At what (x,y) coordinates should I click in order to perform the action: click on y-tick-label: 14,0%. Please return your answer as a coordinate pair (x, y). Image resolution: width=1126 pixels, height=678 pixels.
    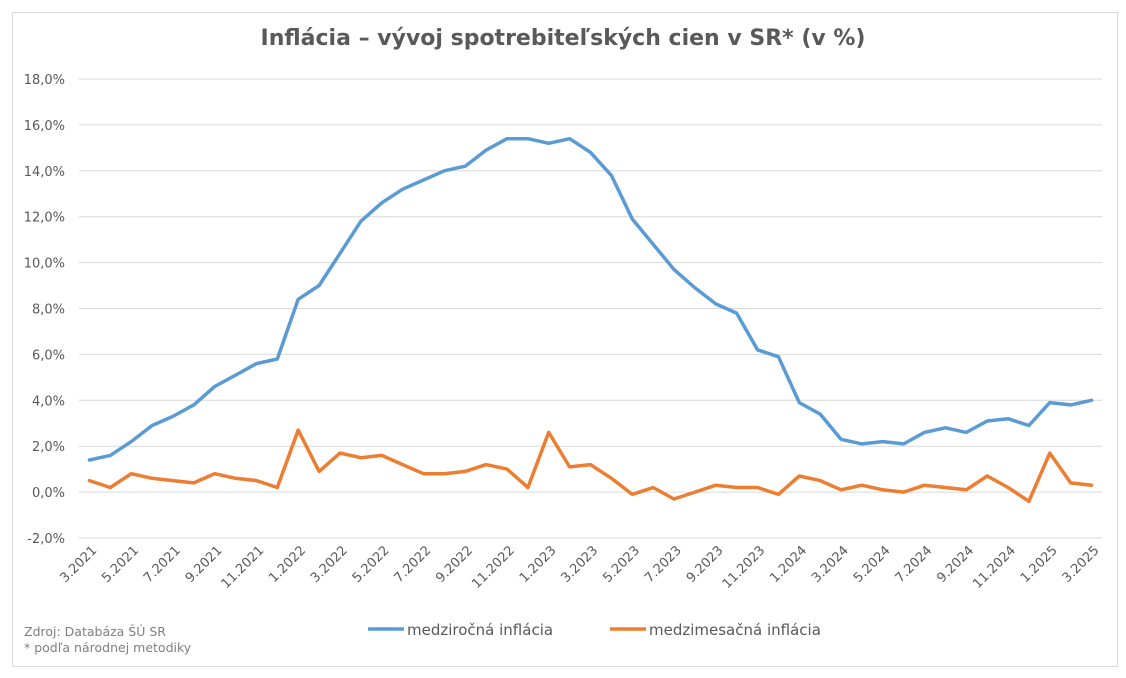
    Looking at the image, I should click on (44, 172).